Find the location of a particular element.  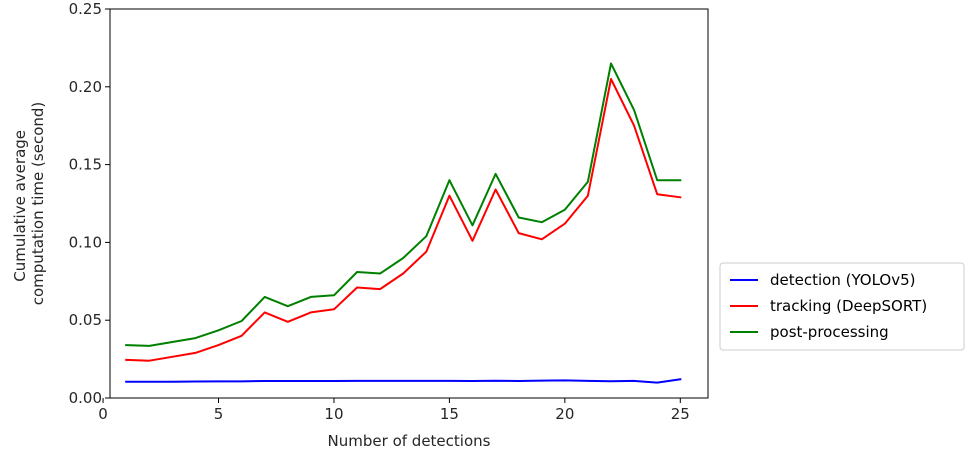

y-tick-label: 0.10 is located at coordinates (85, 242).